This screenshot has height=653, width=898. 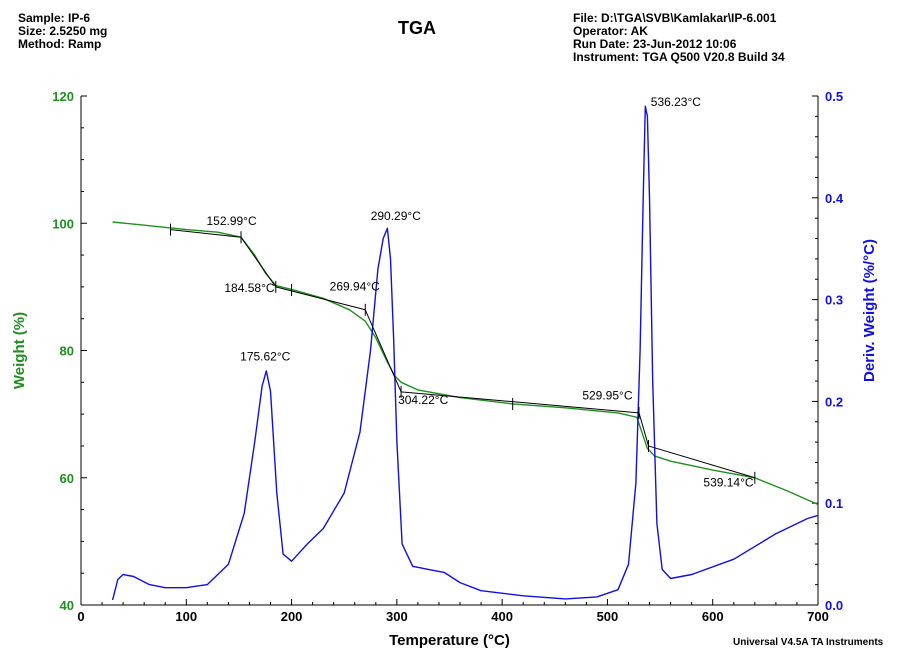 What do you see at coordinates (63, 223) in the screenshot?
I see `y-tick-label: 100` at bounding box center [63, 223].